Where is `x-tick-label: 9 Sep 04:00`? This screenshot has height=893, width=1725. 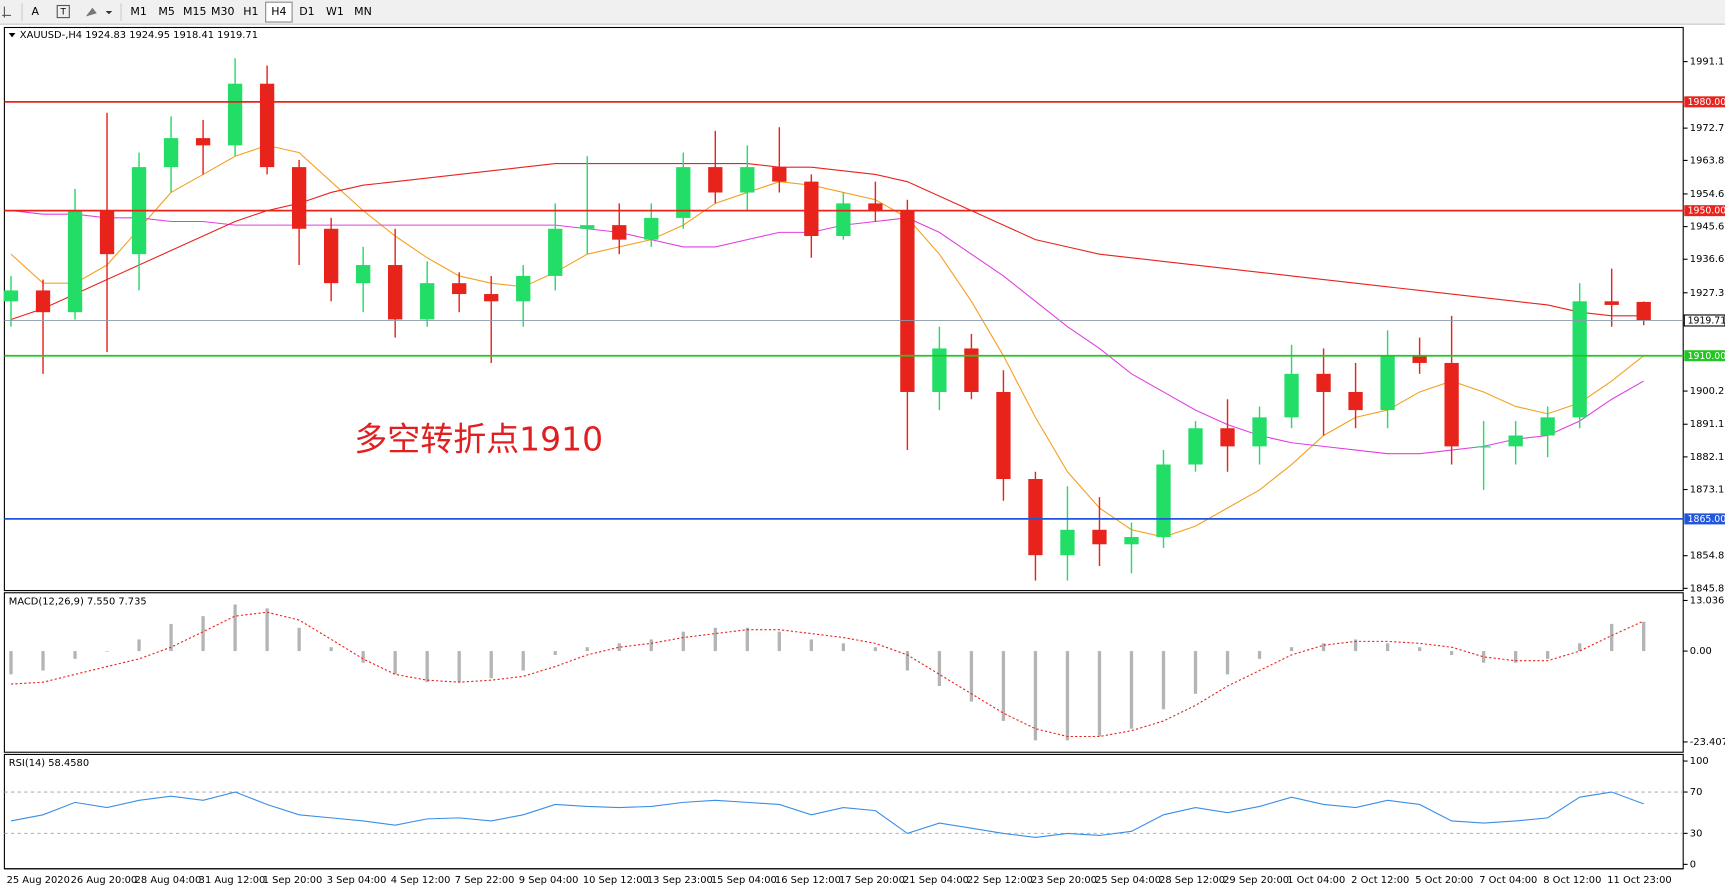 x-tick-label: 9 Sep 04:00 is located at coordinates (549, 880).